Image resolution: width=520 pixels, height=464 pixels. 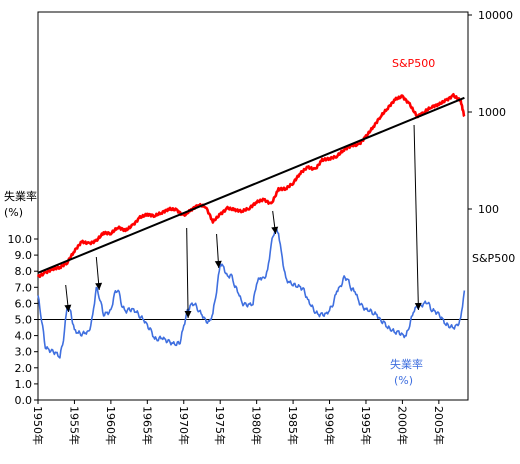 I want to click on left-tick-label: 2.0, so click(x=24, y=368).